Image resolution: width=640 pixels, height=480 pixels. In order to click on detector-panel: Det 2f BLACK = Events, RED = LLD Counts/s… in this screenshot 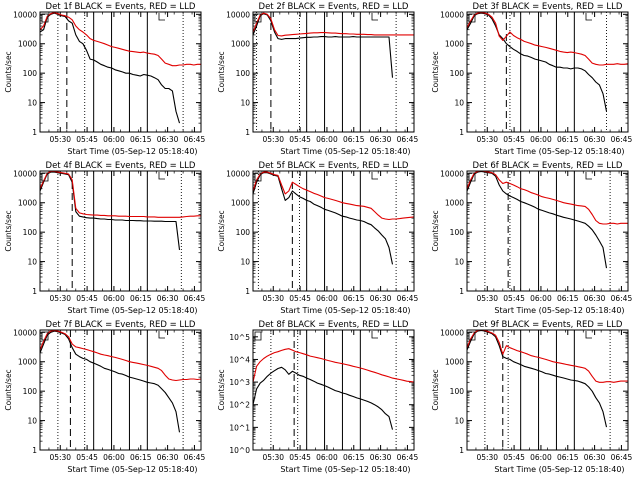, I will do `click(317, 79)`.